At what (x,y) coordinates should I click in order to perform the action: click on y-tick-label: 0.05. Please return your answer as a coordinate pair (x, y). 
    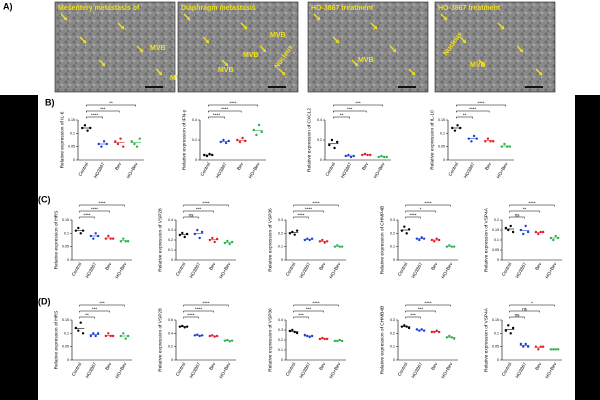
    Looking at the image, I should click on (65, 247).